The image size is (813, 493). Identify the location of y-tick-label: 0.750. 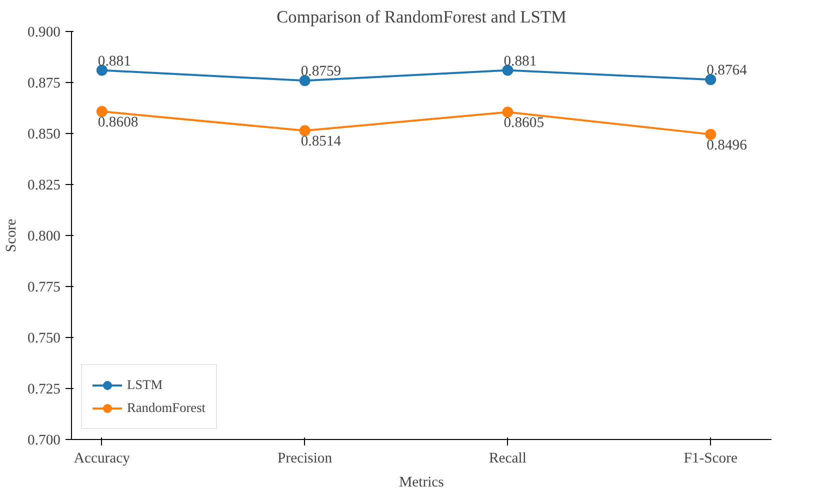
(44, 338).